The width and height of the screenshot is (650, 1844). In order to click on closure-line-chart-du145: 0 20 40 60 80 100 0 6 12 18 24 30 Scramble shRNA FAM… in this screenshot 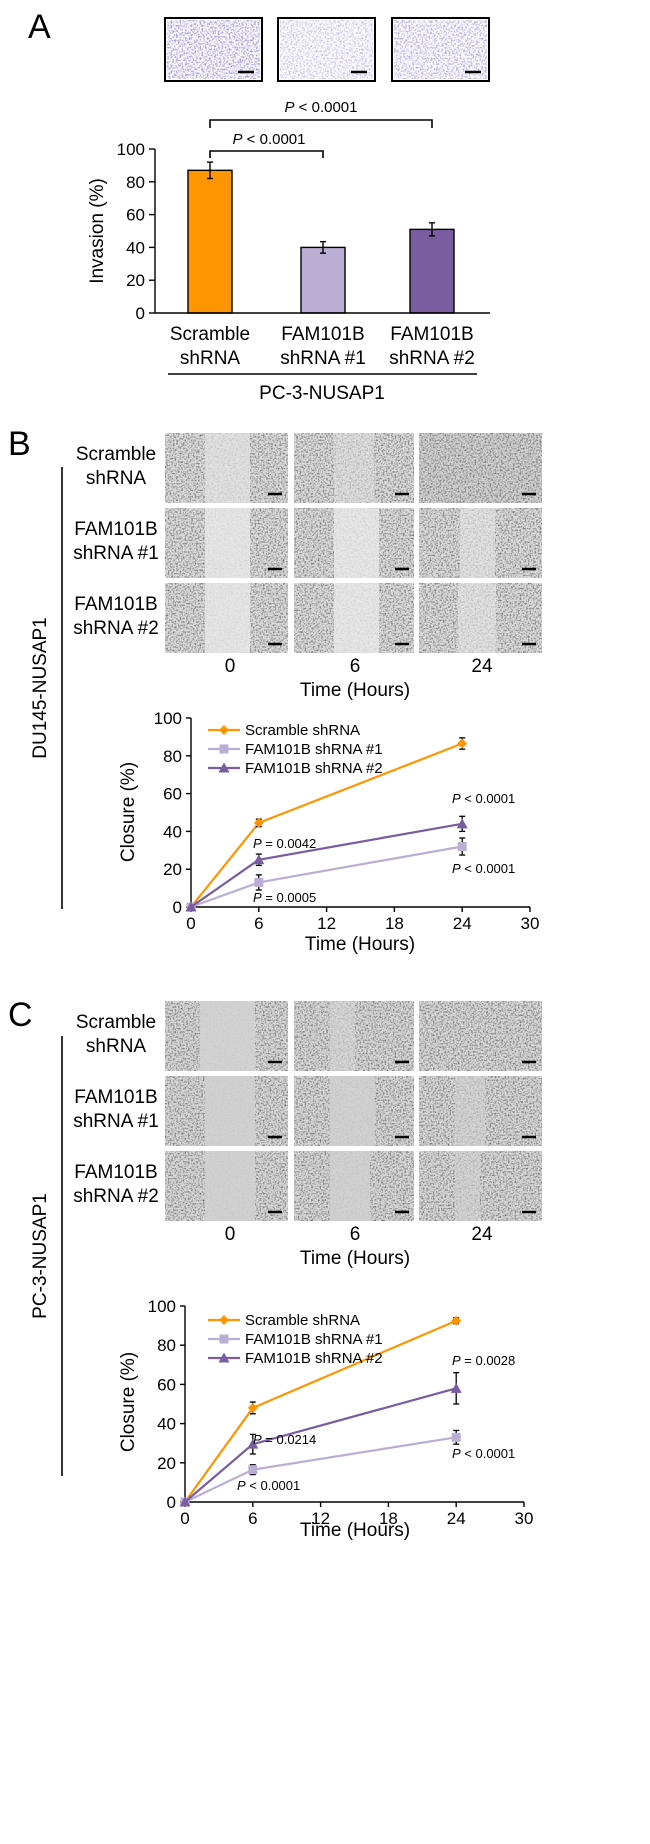, I will do `click(328, 832)`.